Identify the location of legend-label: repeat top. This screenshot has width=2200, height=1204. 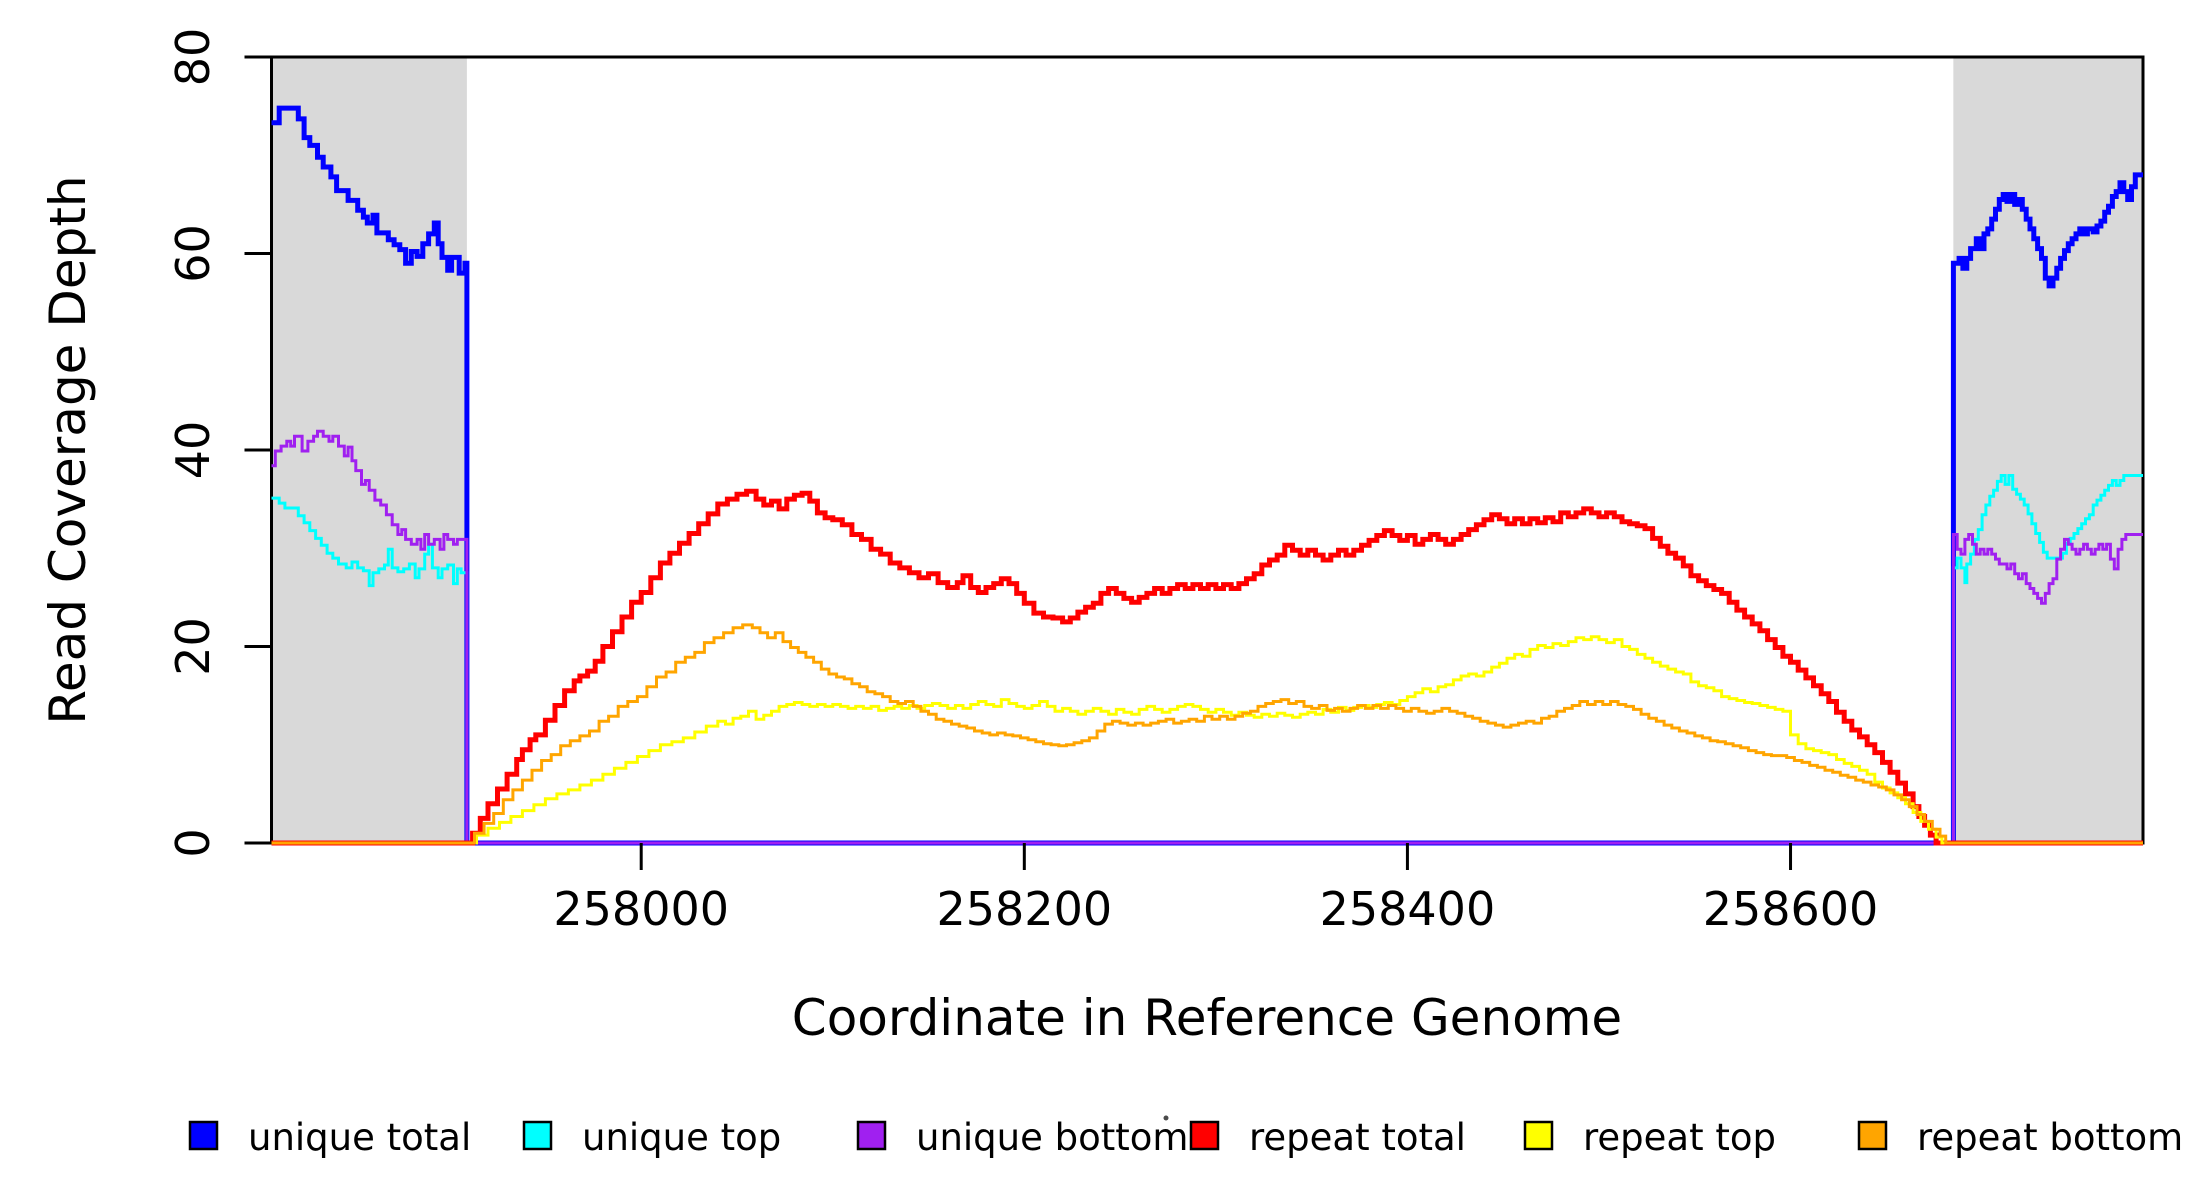
(1679, 1137).